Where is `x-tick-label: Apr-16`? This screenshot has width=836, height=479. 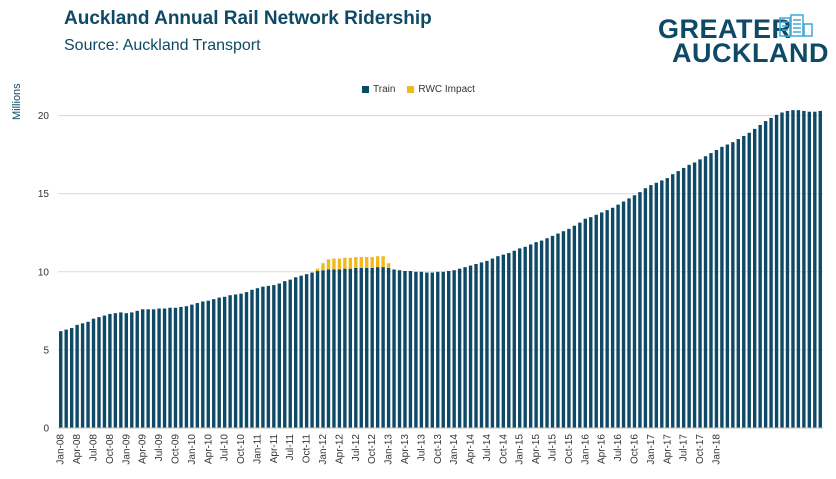
x-tick-label: Apr-16 is located at coordinates (602, 449).